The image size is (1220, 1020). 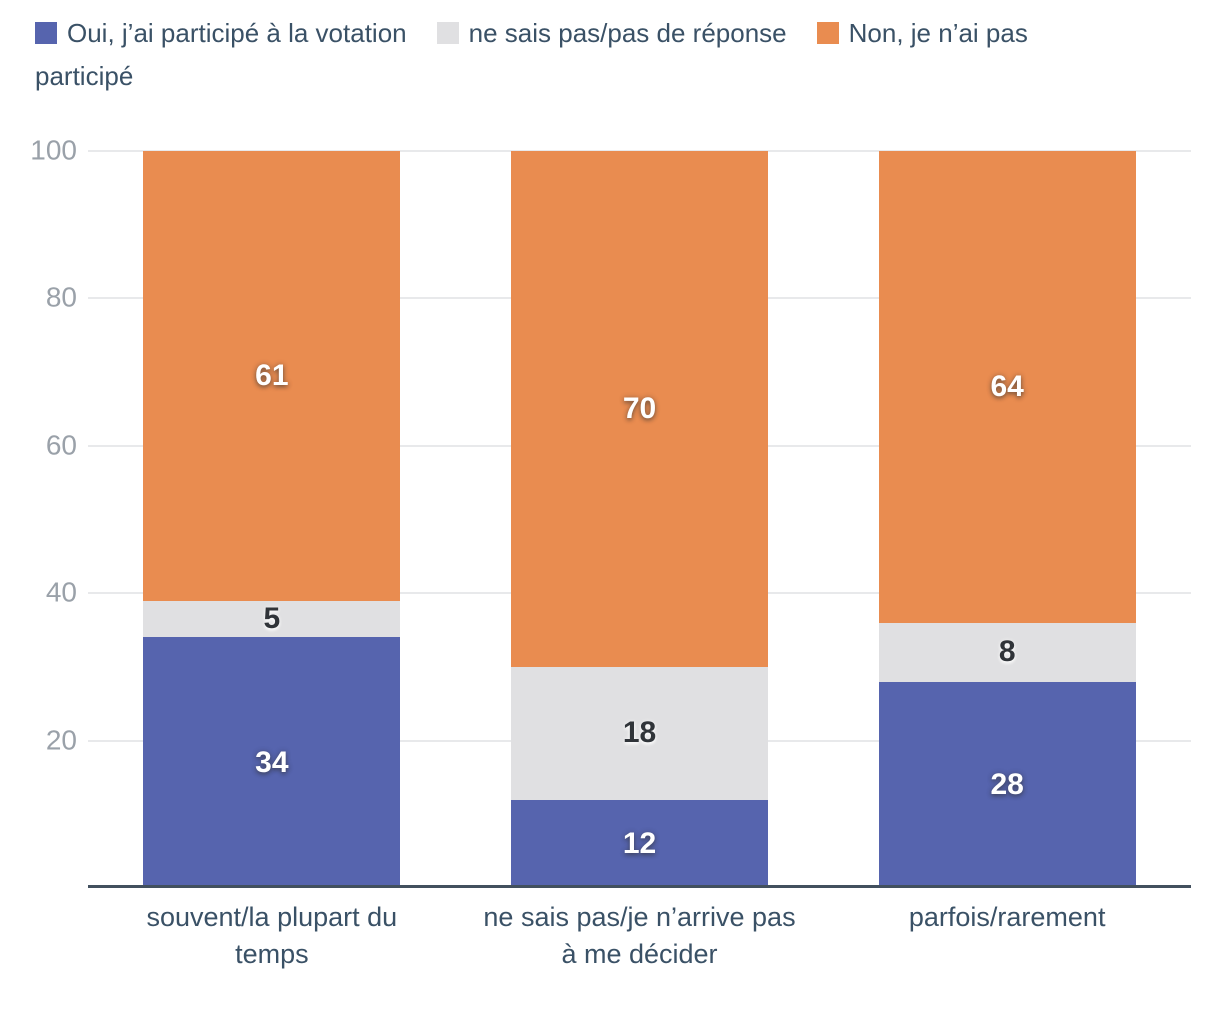 I want to click on legend-item-label: Non, je n’ai pas participé, so click(x=531, y=54).